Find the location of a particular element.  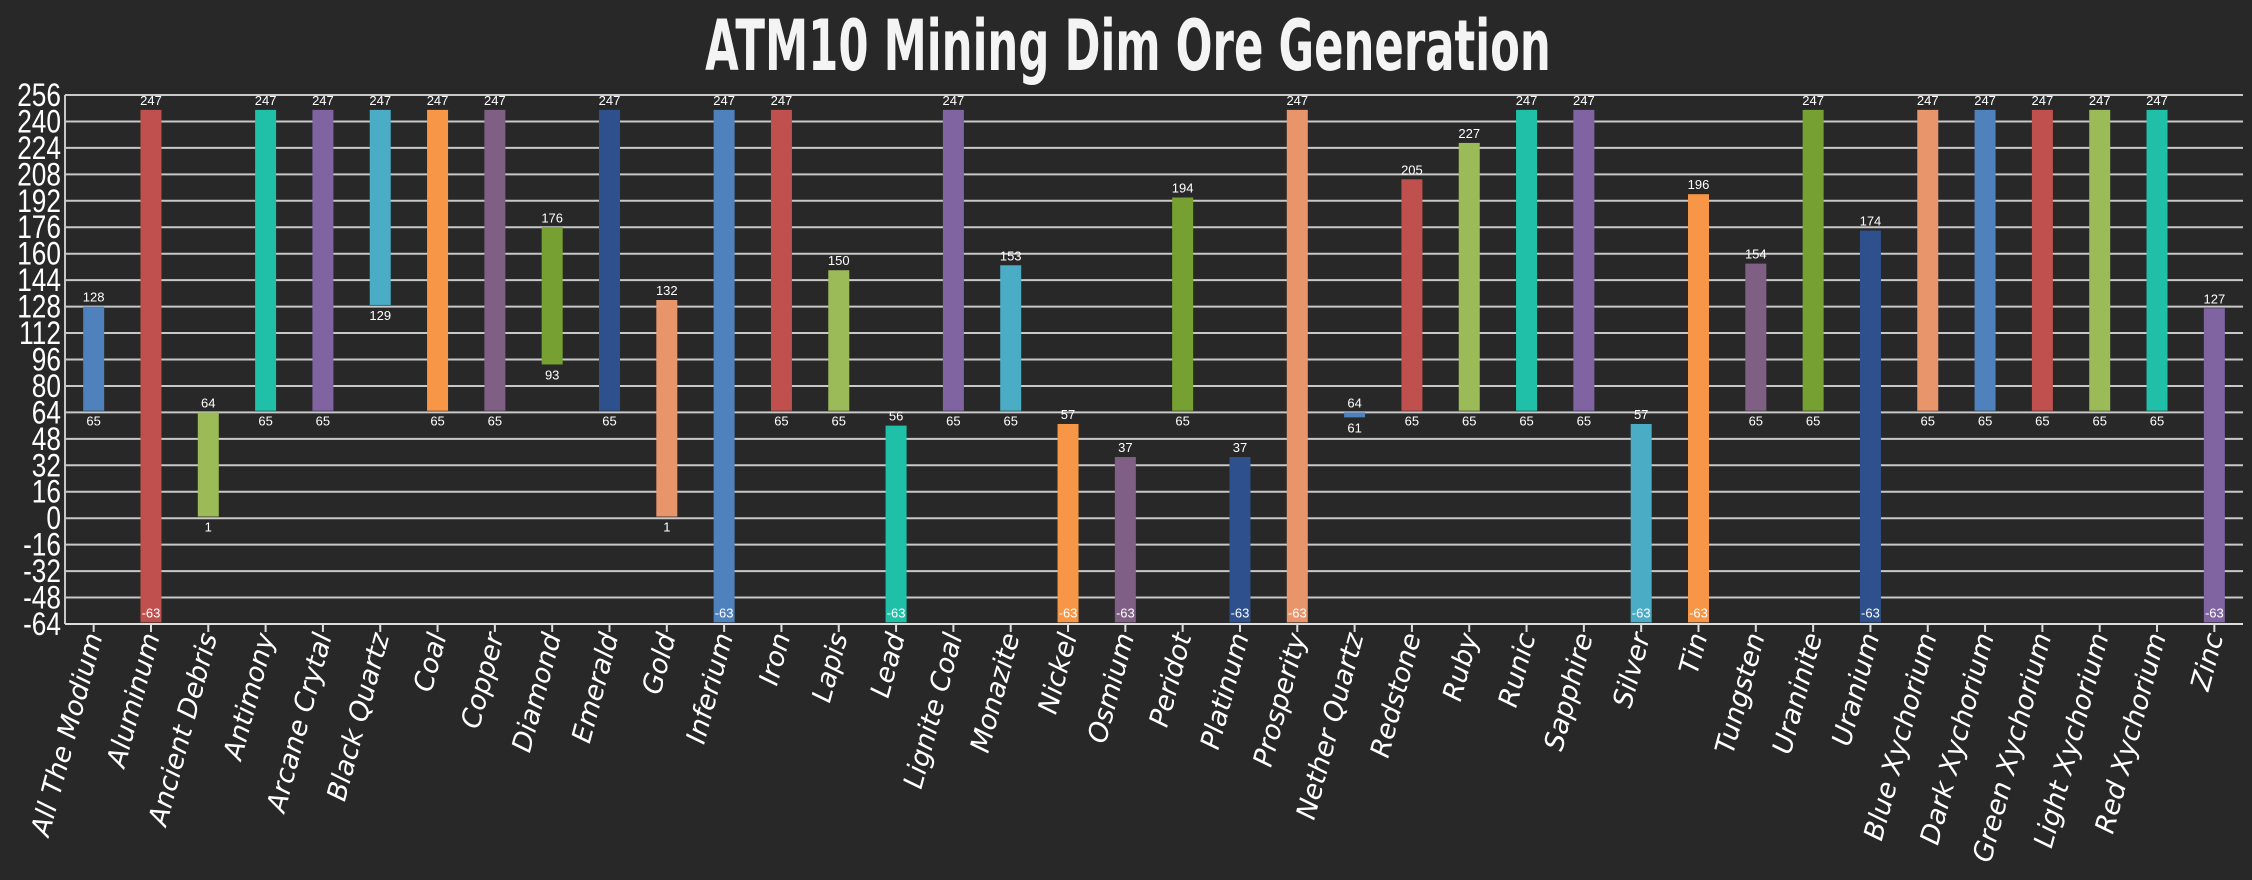

y-tick-label: 192 is located at coordinates (39, 201).